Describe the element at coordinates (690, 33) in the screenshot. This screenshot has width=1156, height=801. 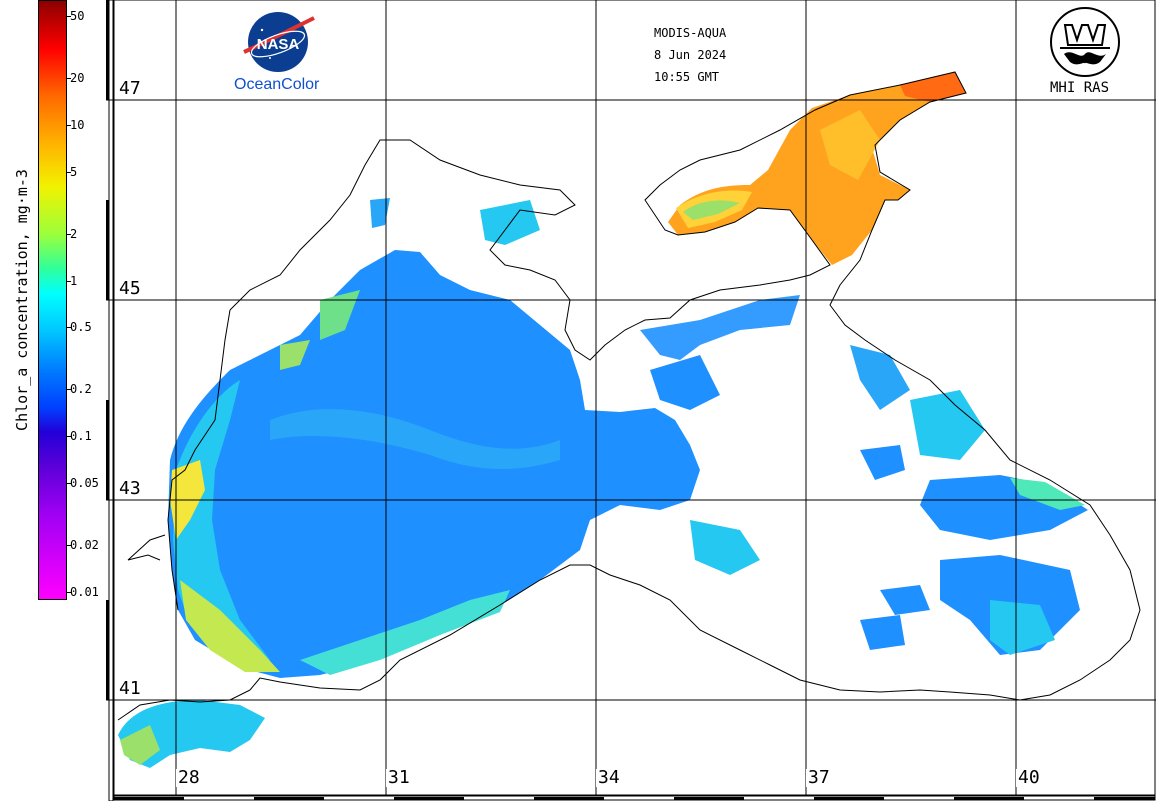
I see `sensor-name: MODIS-AQUA` at that location.